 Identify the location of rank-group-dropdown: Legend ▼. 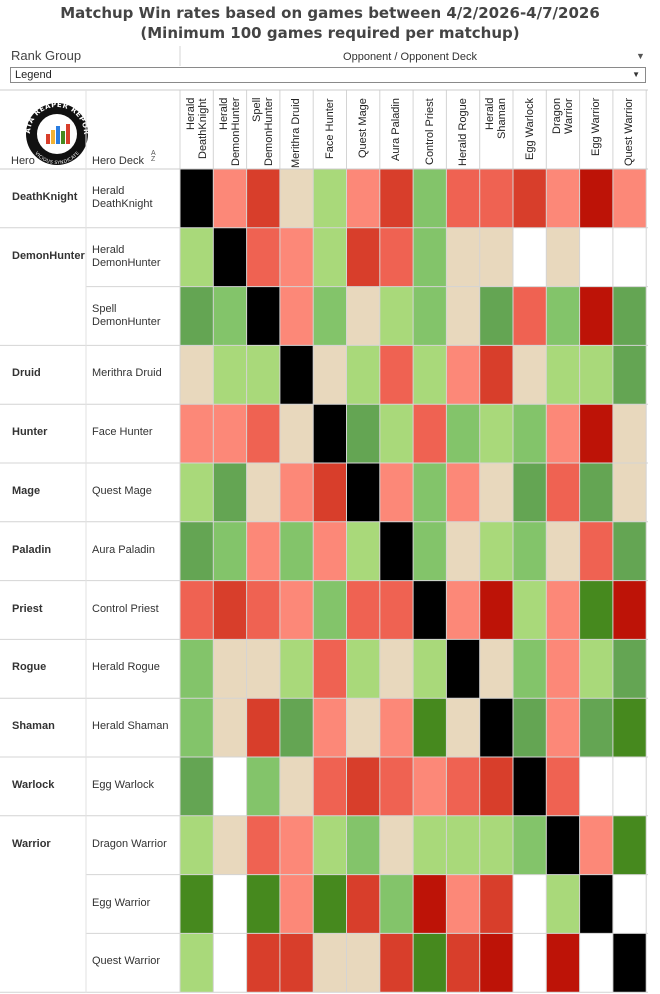
(328, 75).